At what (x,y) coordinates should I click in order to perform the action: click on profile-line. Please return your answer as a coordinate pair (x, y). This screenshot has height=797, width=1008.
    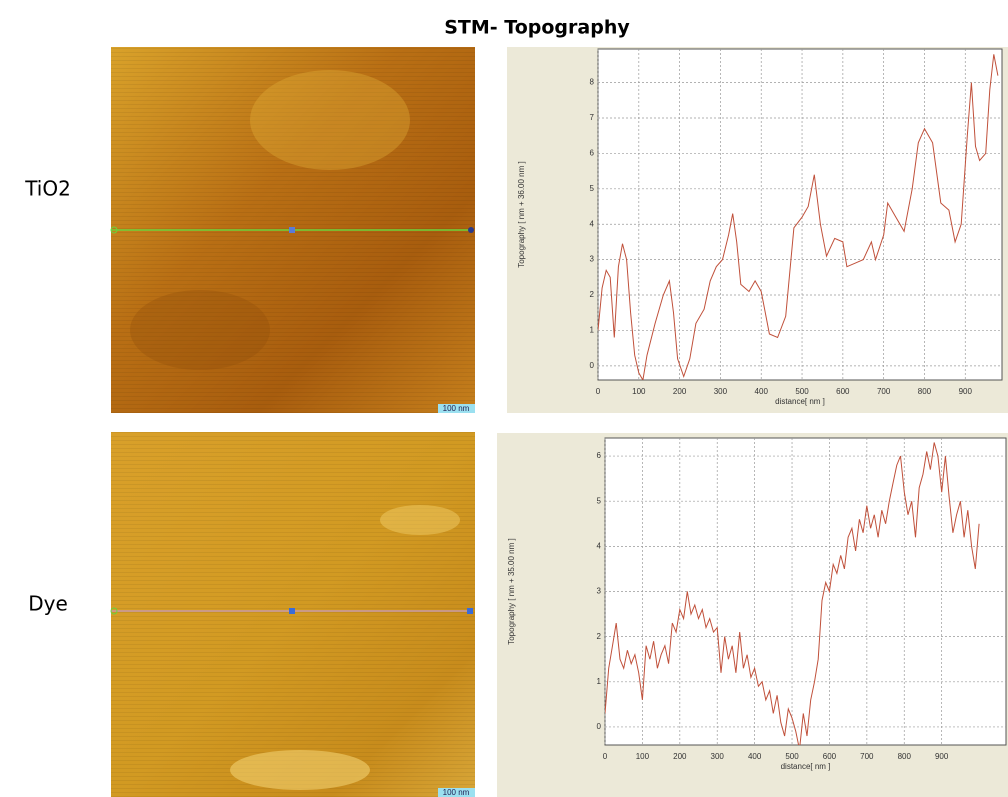
    Looking at the image, I should click on (792, 593).